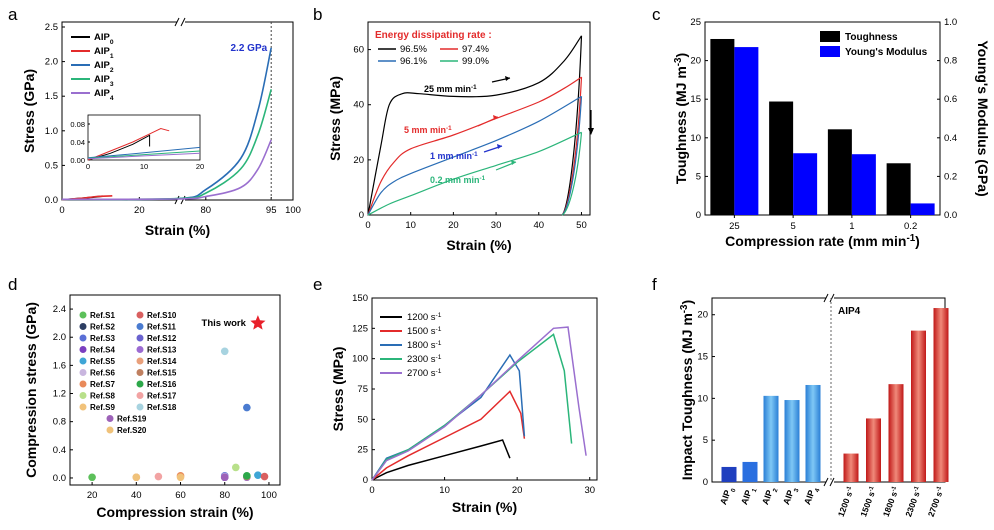  Describe the element at coordinates (144, 166) in the screenshot. I see `inset-x-tick-label: 10` at that location.